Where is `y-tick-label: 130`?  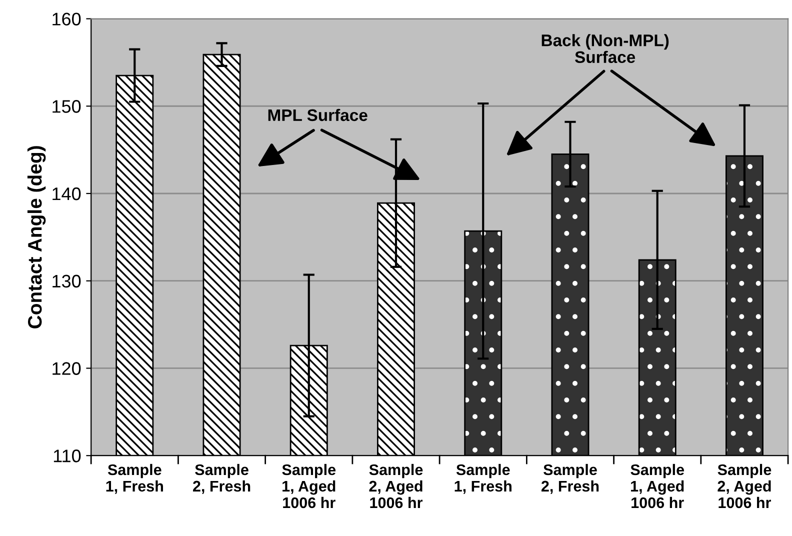 y-tick-label: 130 is located at coordinates (66, 281).